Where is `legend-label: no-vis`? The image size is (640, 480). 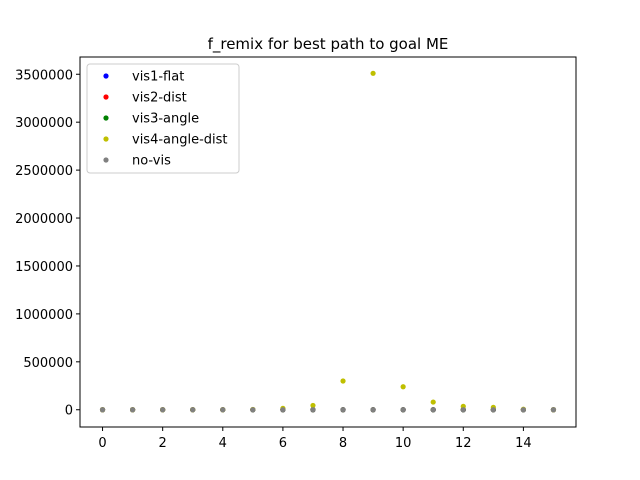
legend-label: no-vis is located at coordinates (151, 161).